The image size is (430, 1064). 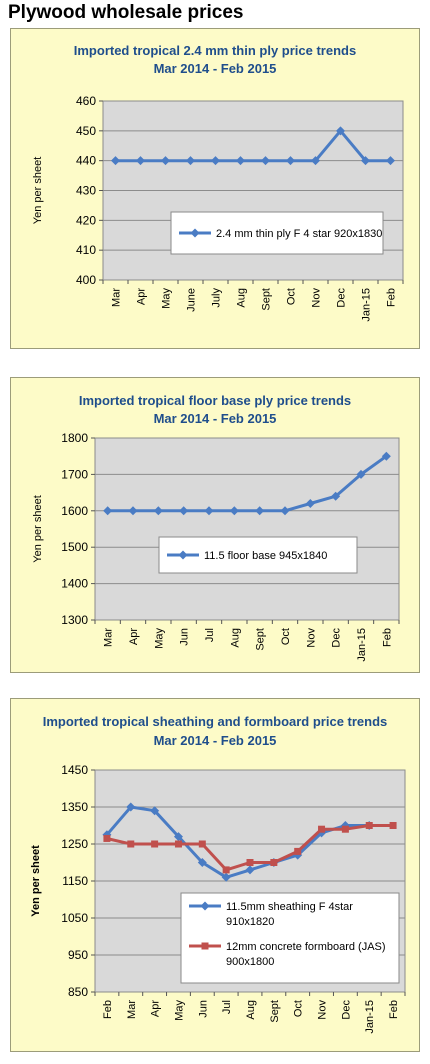 What do you see at coordinates (192, 300) in the screenshot?
I see `x-tick-label: June` at bounding box center [192, 300].